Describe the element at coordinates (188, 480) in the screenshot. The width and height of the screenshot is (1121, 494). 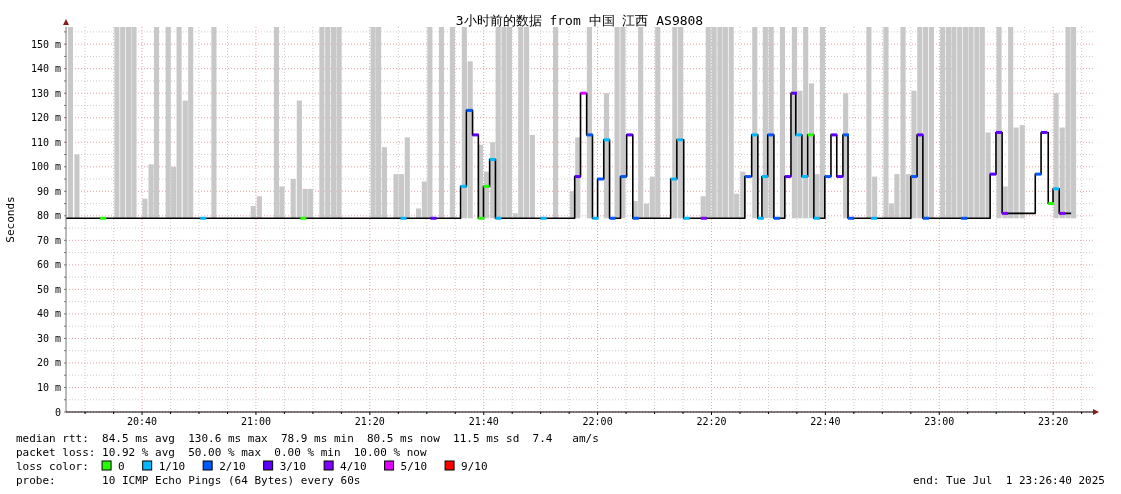
I see `text: probe: 10 ICMP Echo Pings (64 Bytes) every 60s` at that location.